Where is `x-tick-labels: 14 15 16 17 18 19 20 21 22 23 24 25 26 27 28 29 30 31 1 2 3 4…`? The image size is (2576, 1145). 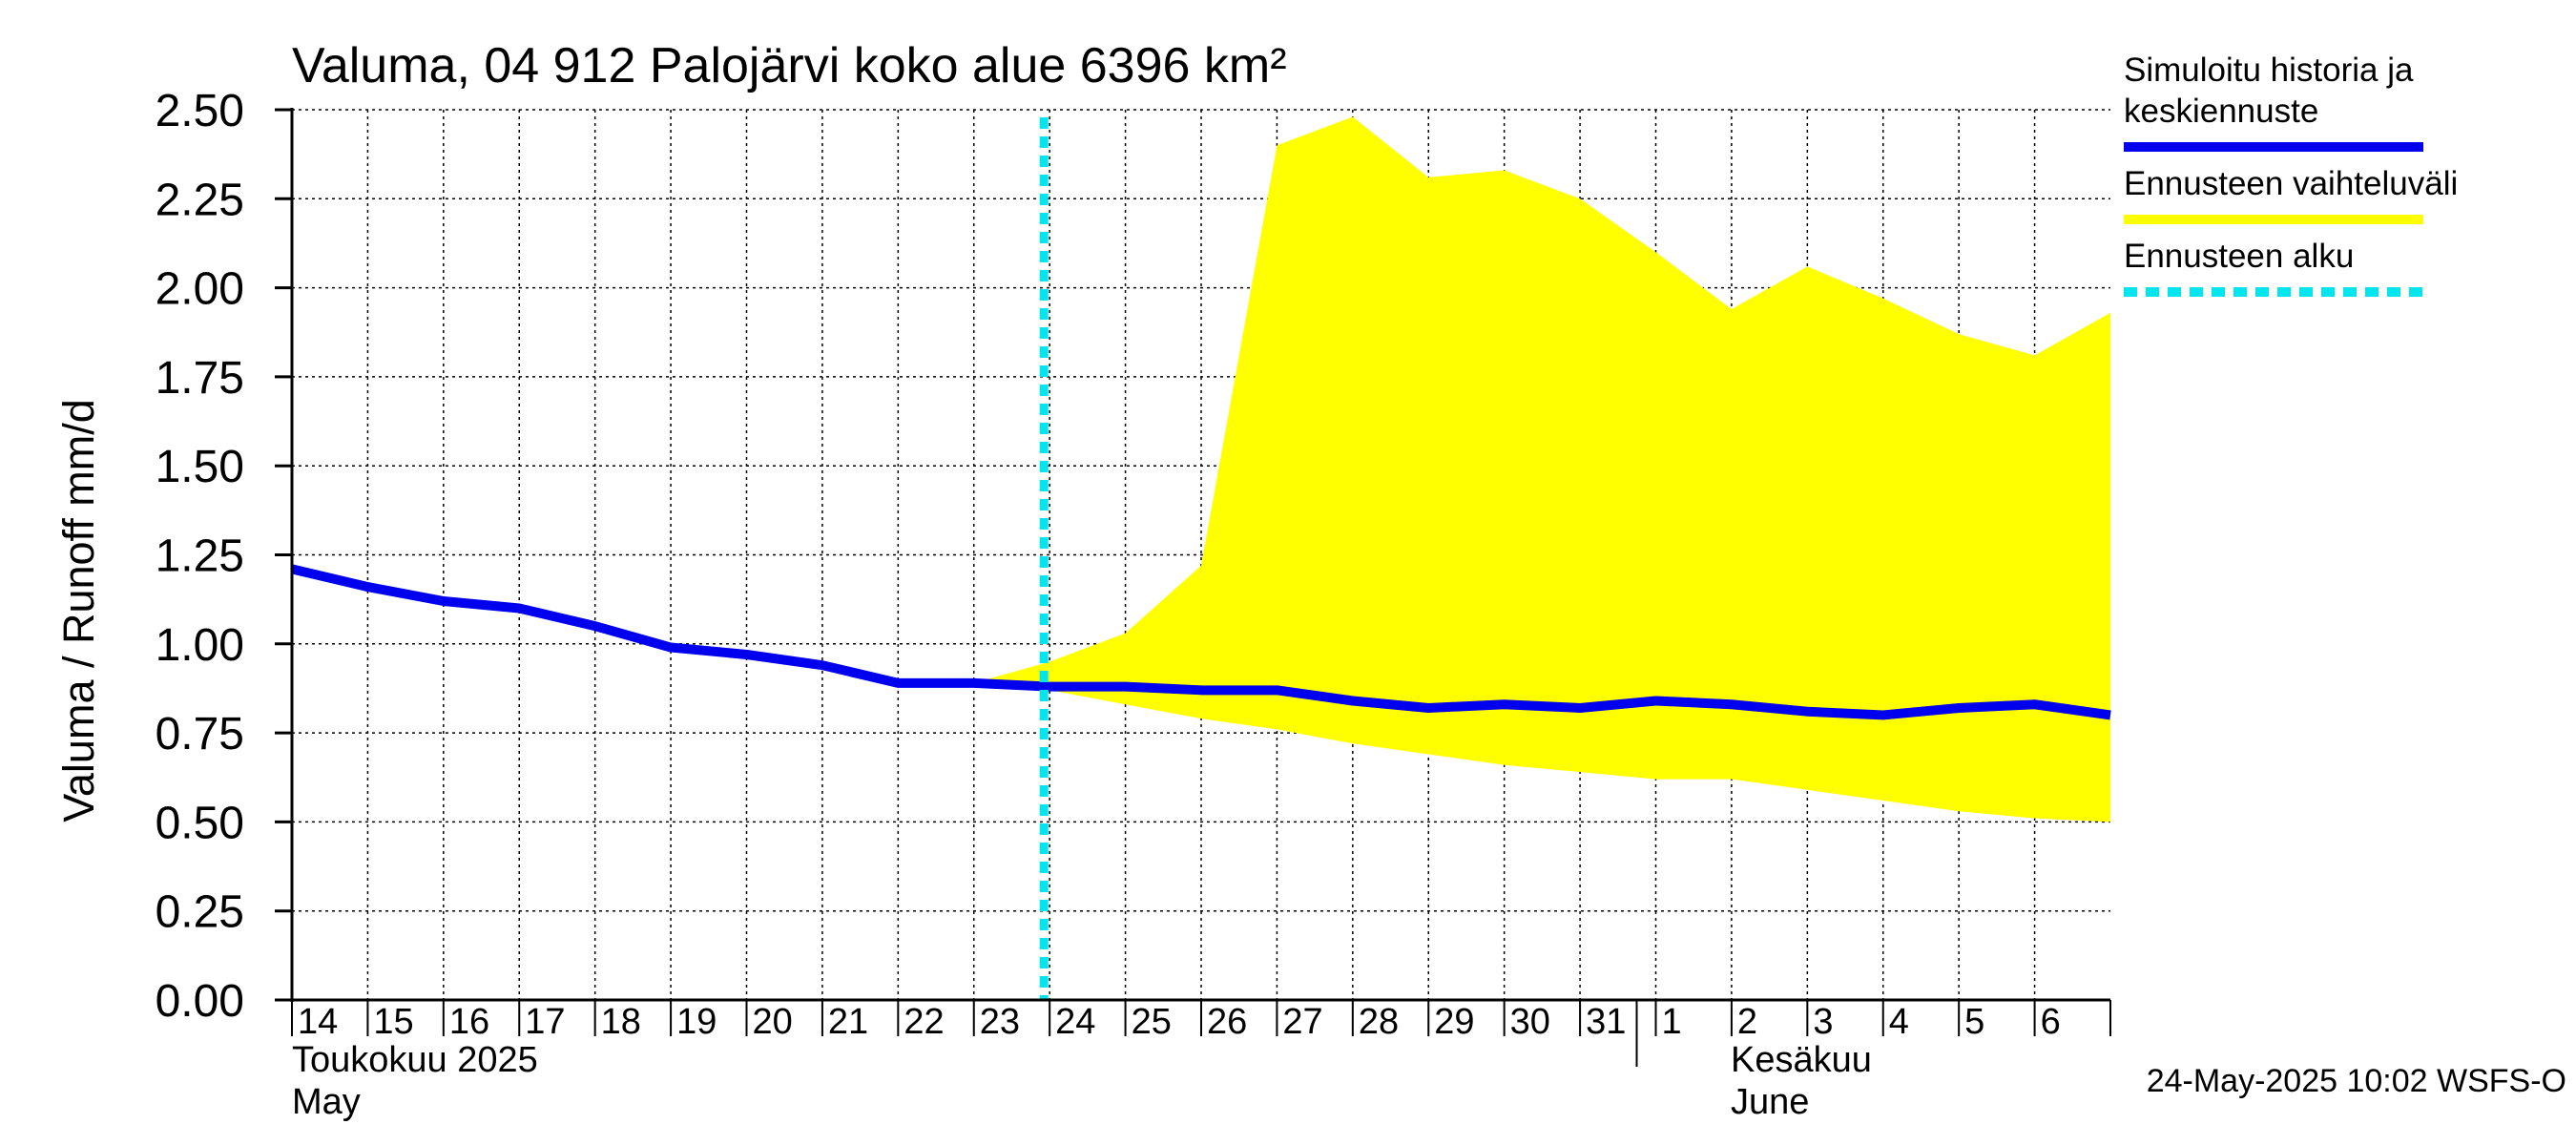 x-tick-labels: 14 15 16 17 18 19 20 21 22 23 24 25 26 27 28 29 30 31 1 2 3 4… is located at coordinates (1179, 1022).